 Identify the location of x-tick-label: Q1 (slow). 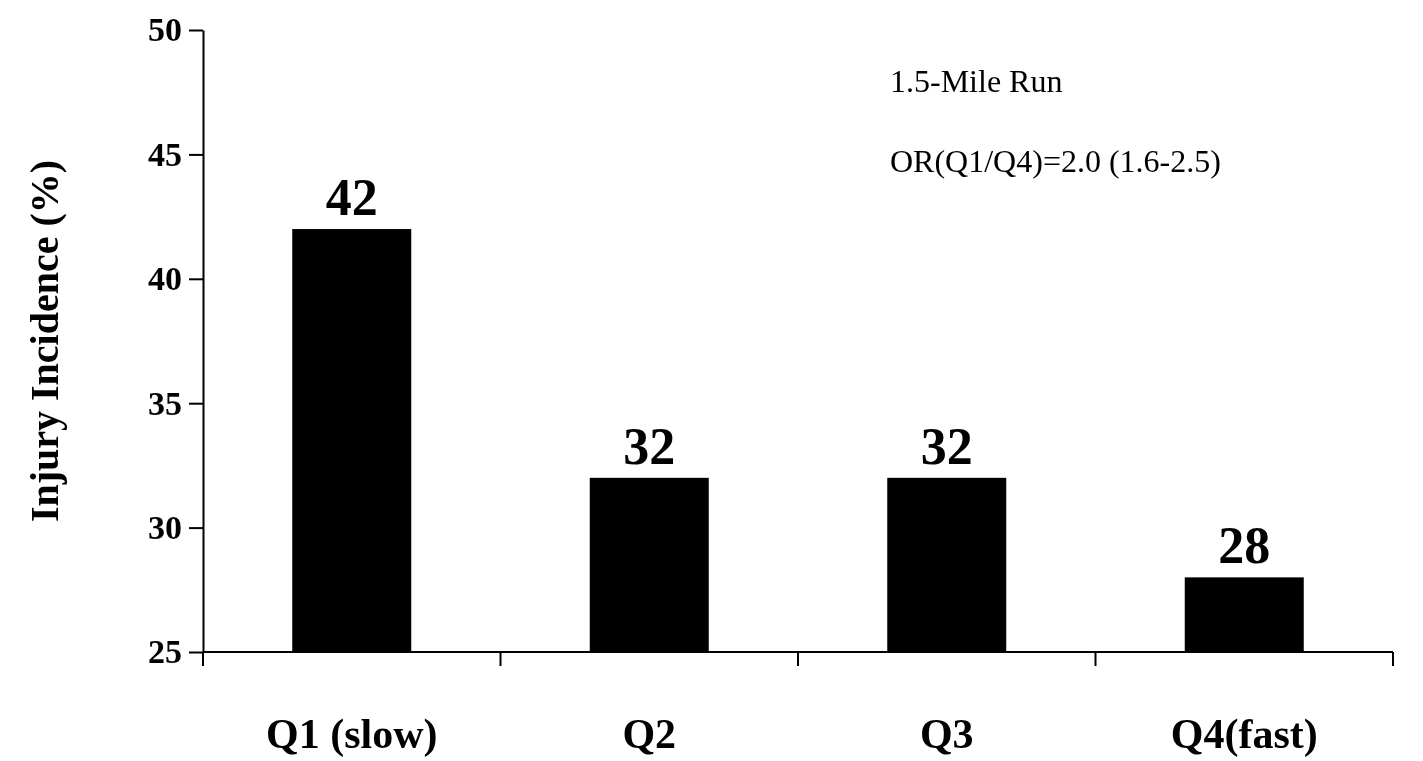
(352, 734).